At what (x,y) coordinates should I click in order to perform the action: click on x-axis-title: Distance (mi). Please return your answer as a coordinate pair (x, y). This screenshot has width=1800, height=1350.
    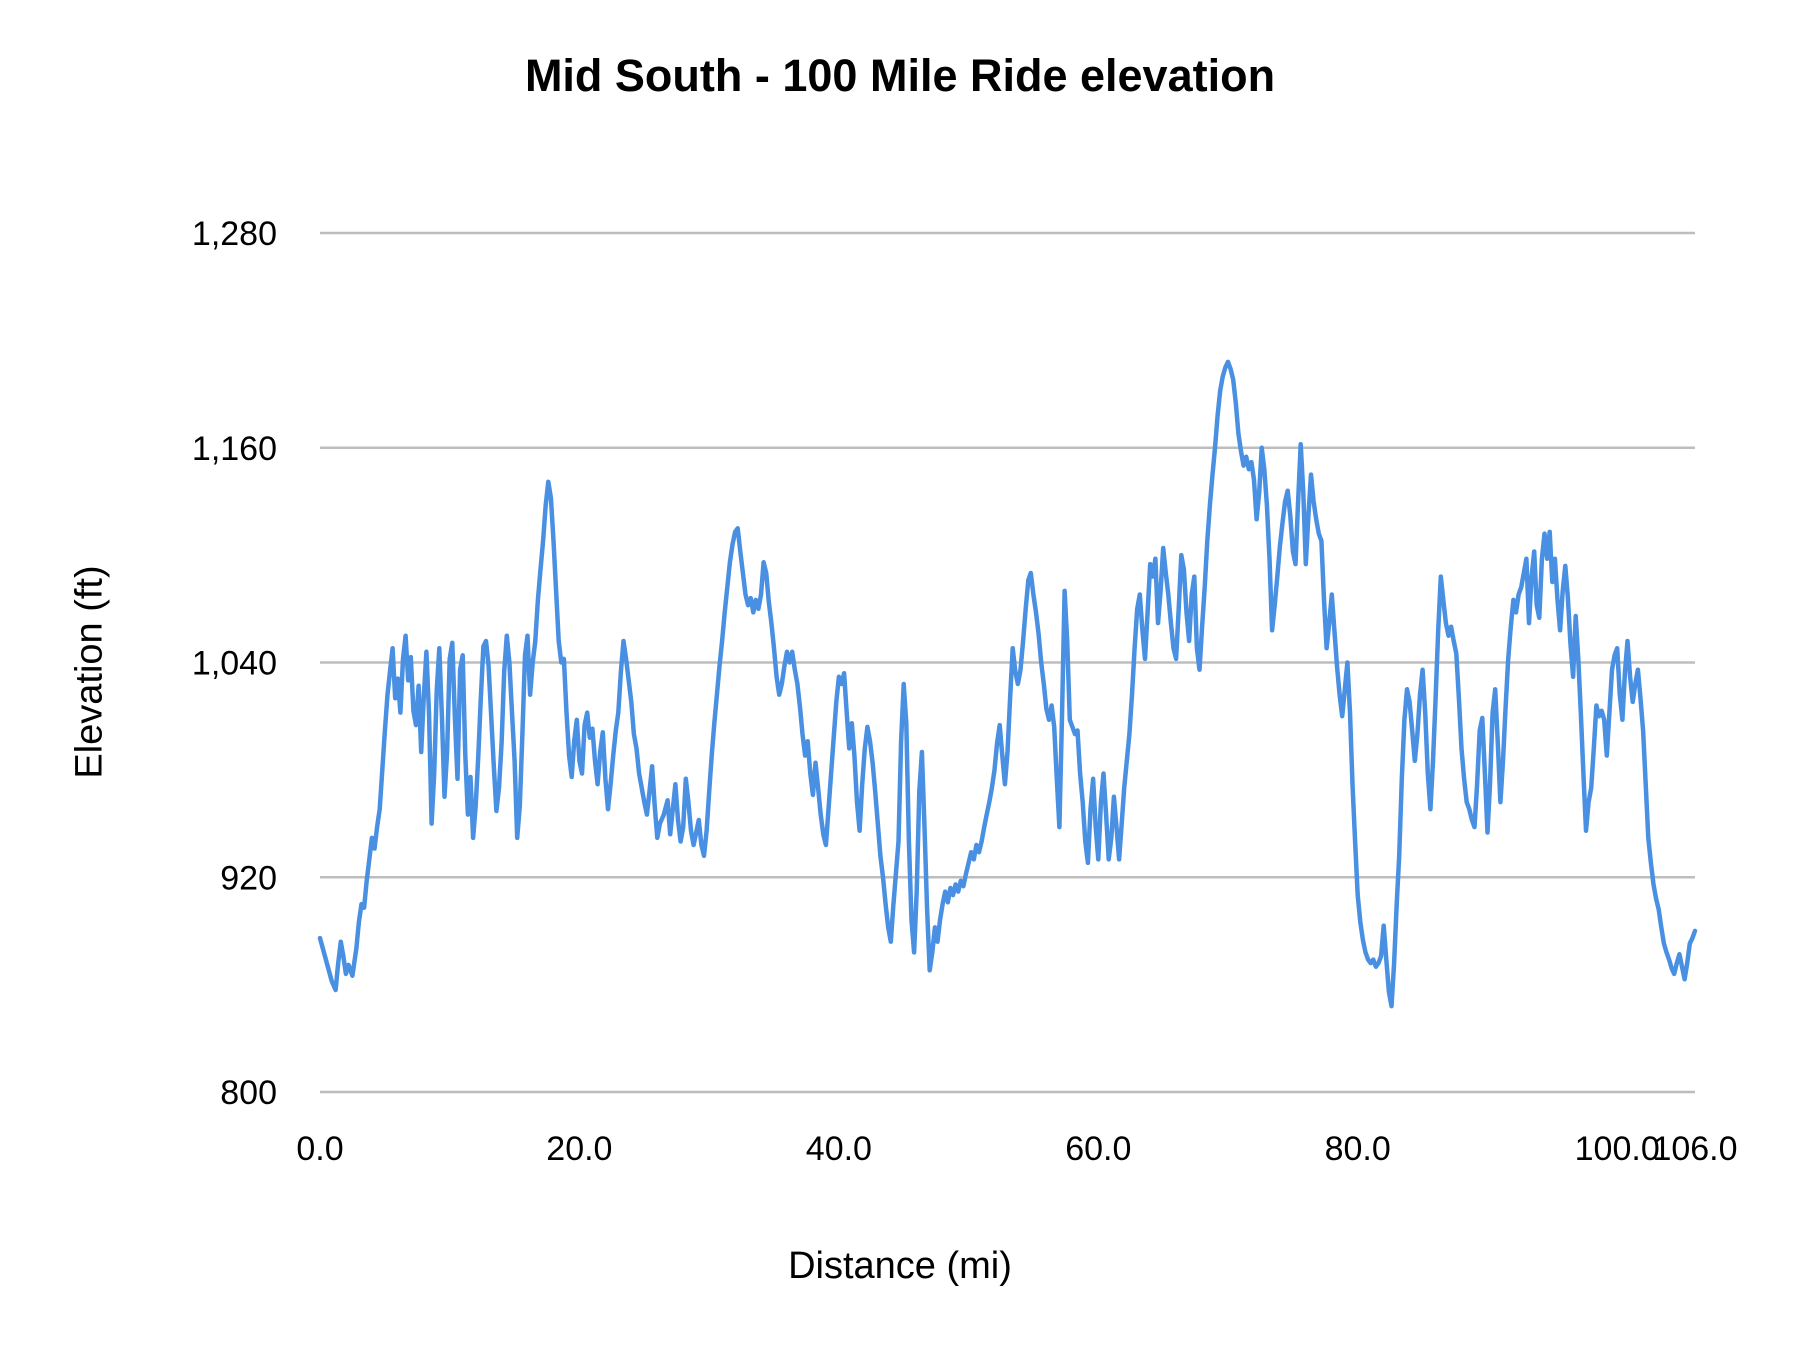
    Looking at the image, I should click on (900, 1266).